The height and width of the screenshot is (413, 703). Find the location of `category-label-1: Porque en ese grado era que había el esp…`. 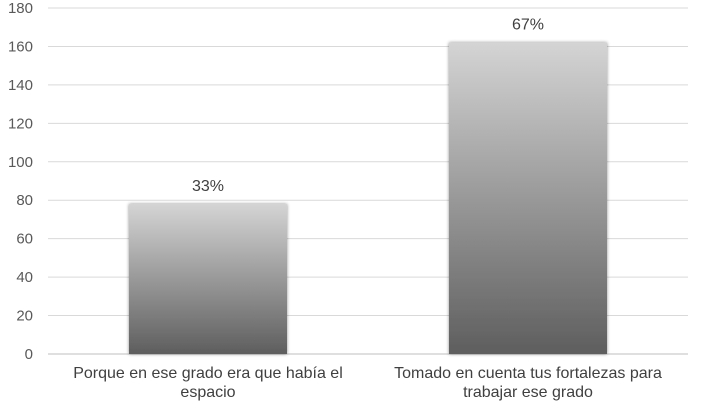

category-label-1: Porque en ese grado era que había el esp… is located at coordinates (208, 383).